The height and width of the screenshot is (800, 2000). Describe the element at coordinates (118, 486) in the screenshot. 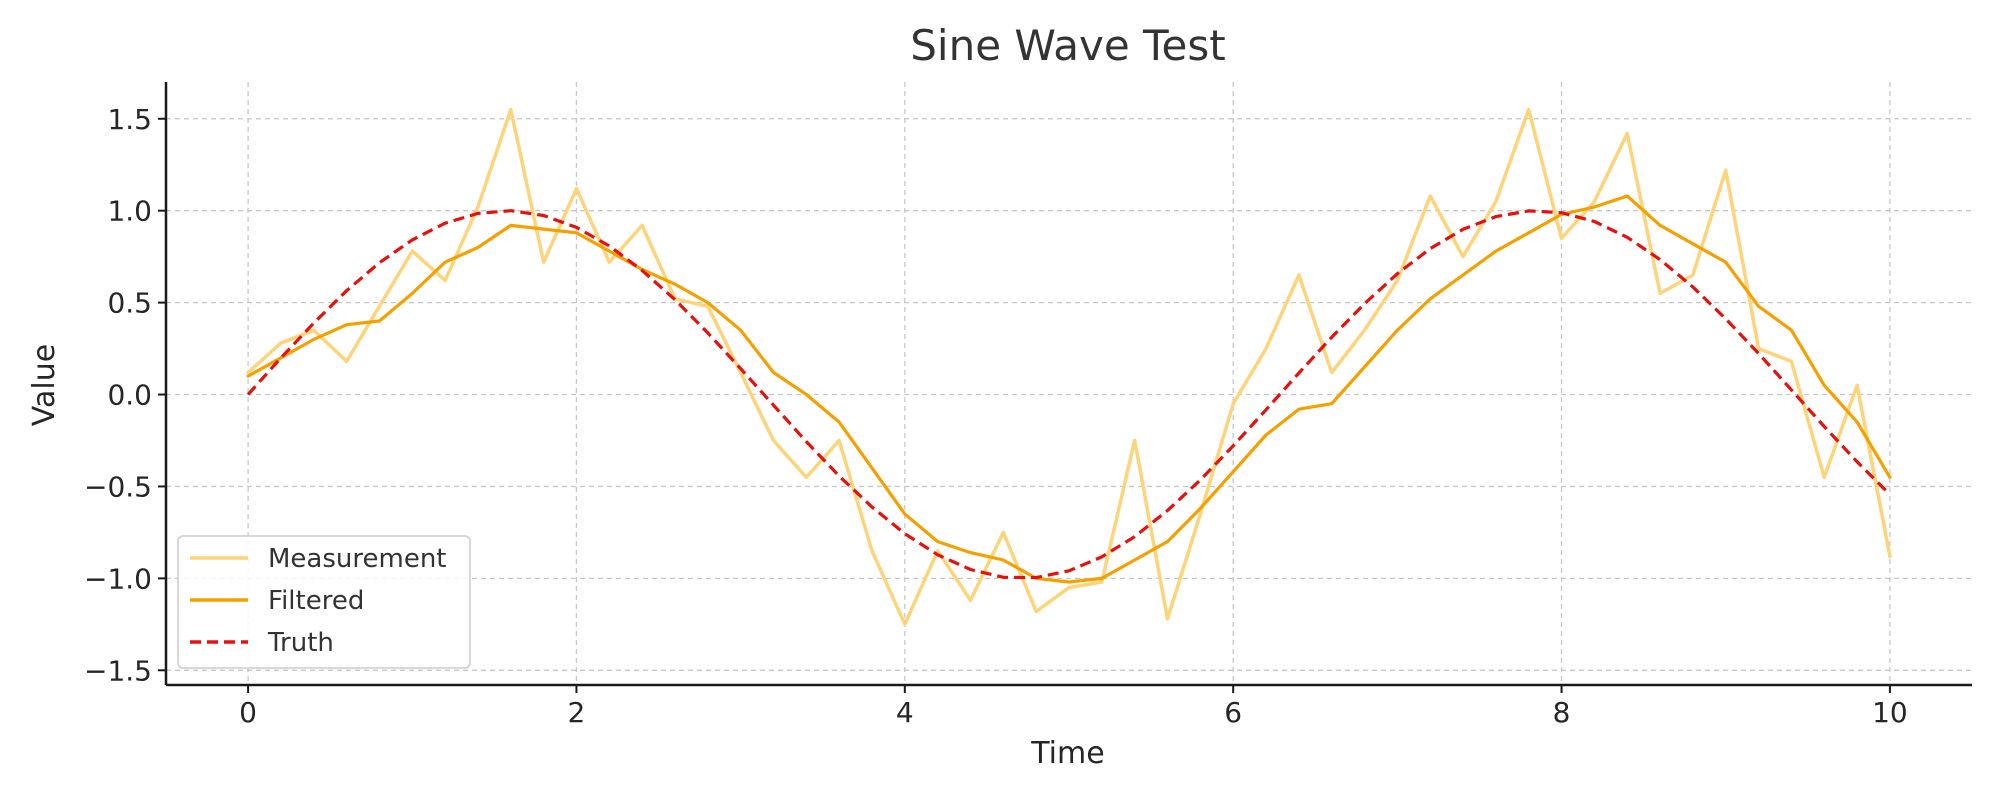

I see `y-tick-label: −0.5` at that location.